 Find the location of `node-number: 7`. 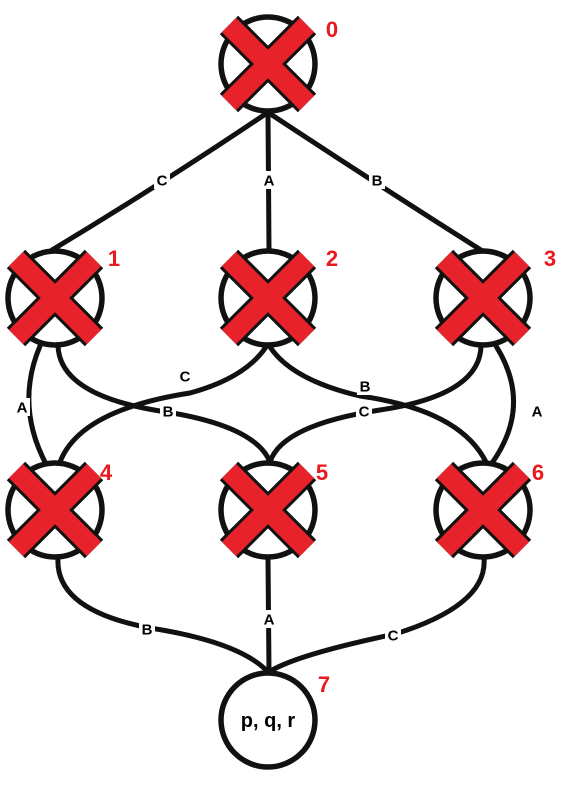

node-number: 7 is located at coordinates (324, 684).